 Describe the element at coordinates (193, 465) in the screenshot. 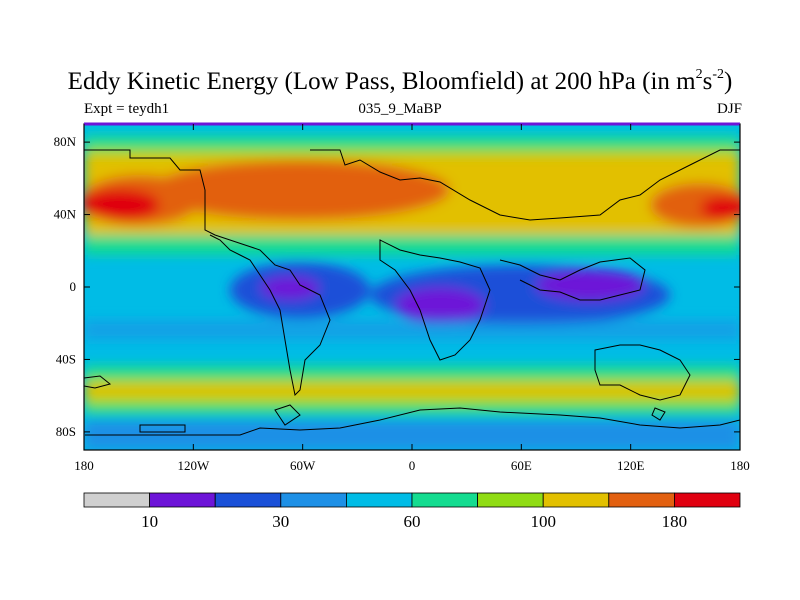

I see `lon-tick-label: 120W` at that location.